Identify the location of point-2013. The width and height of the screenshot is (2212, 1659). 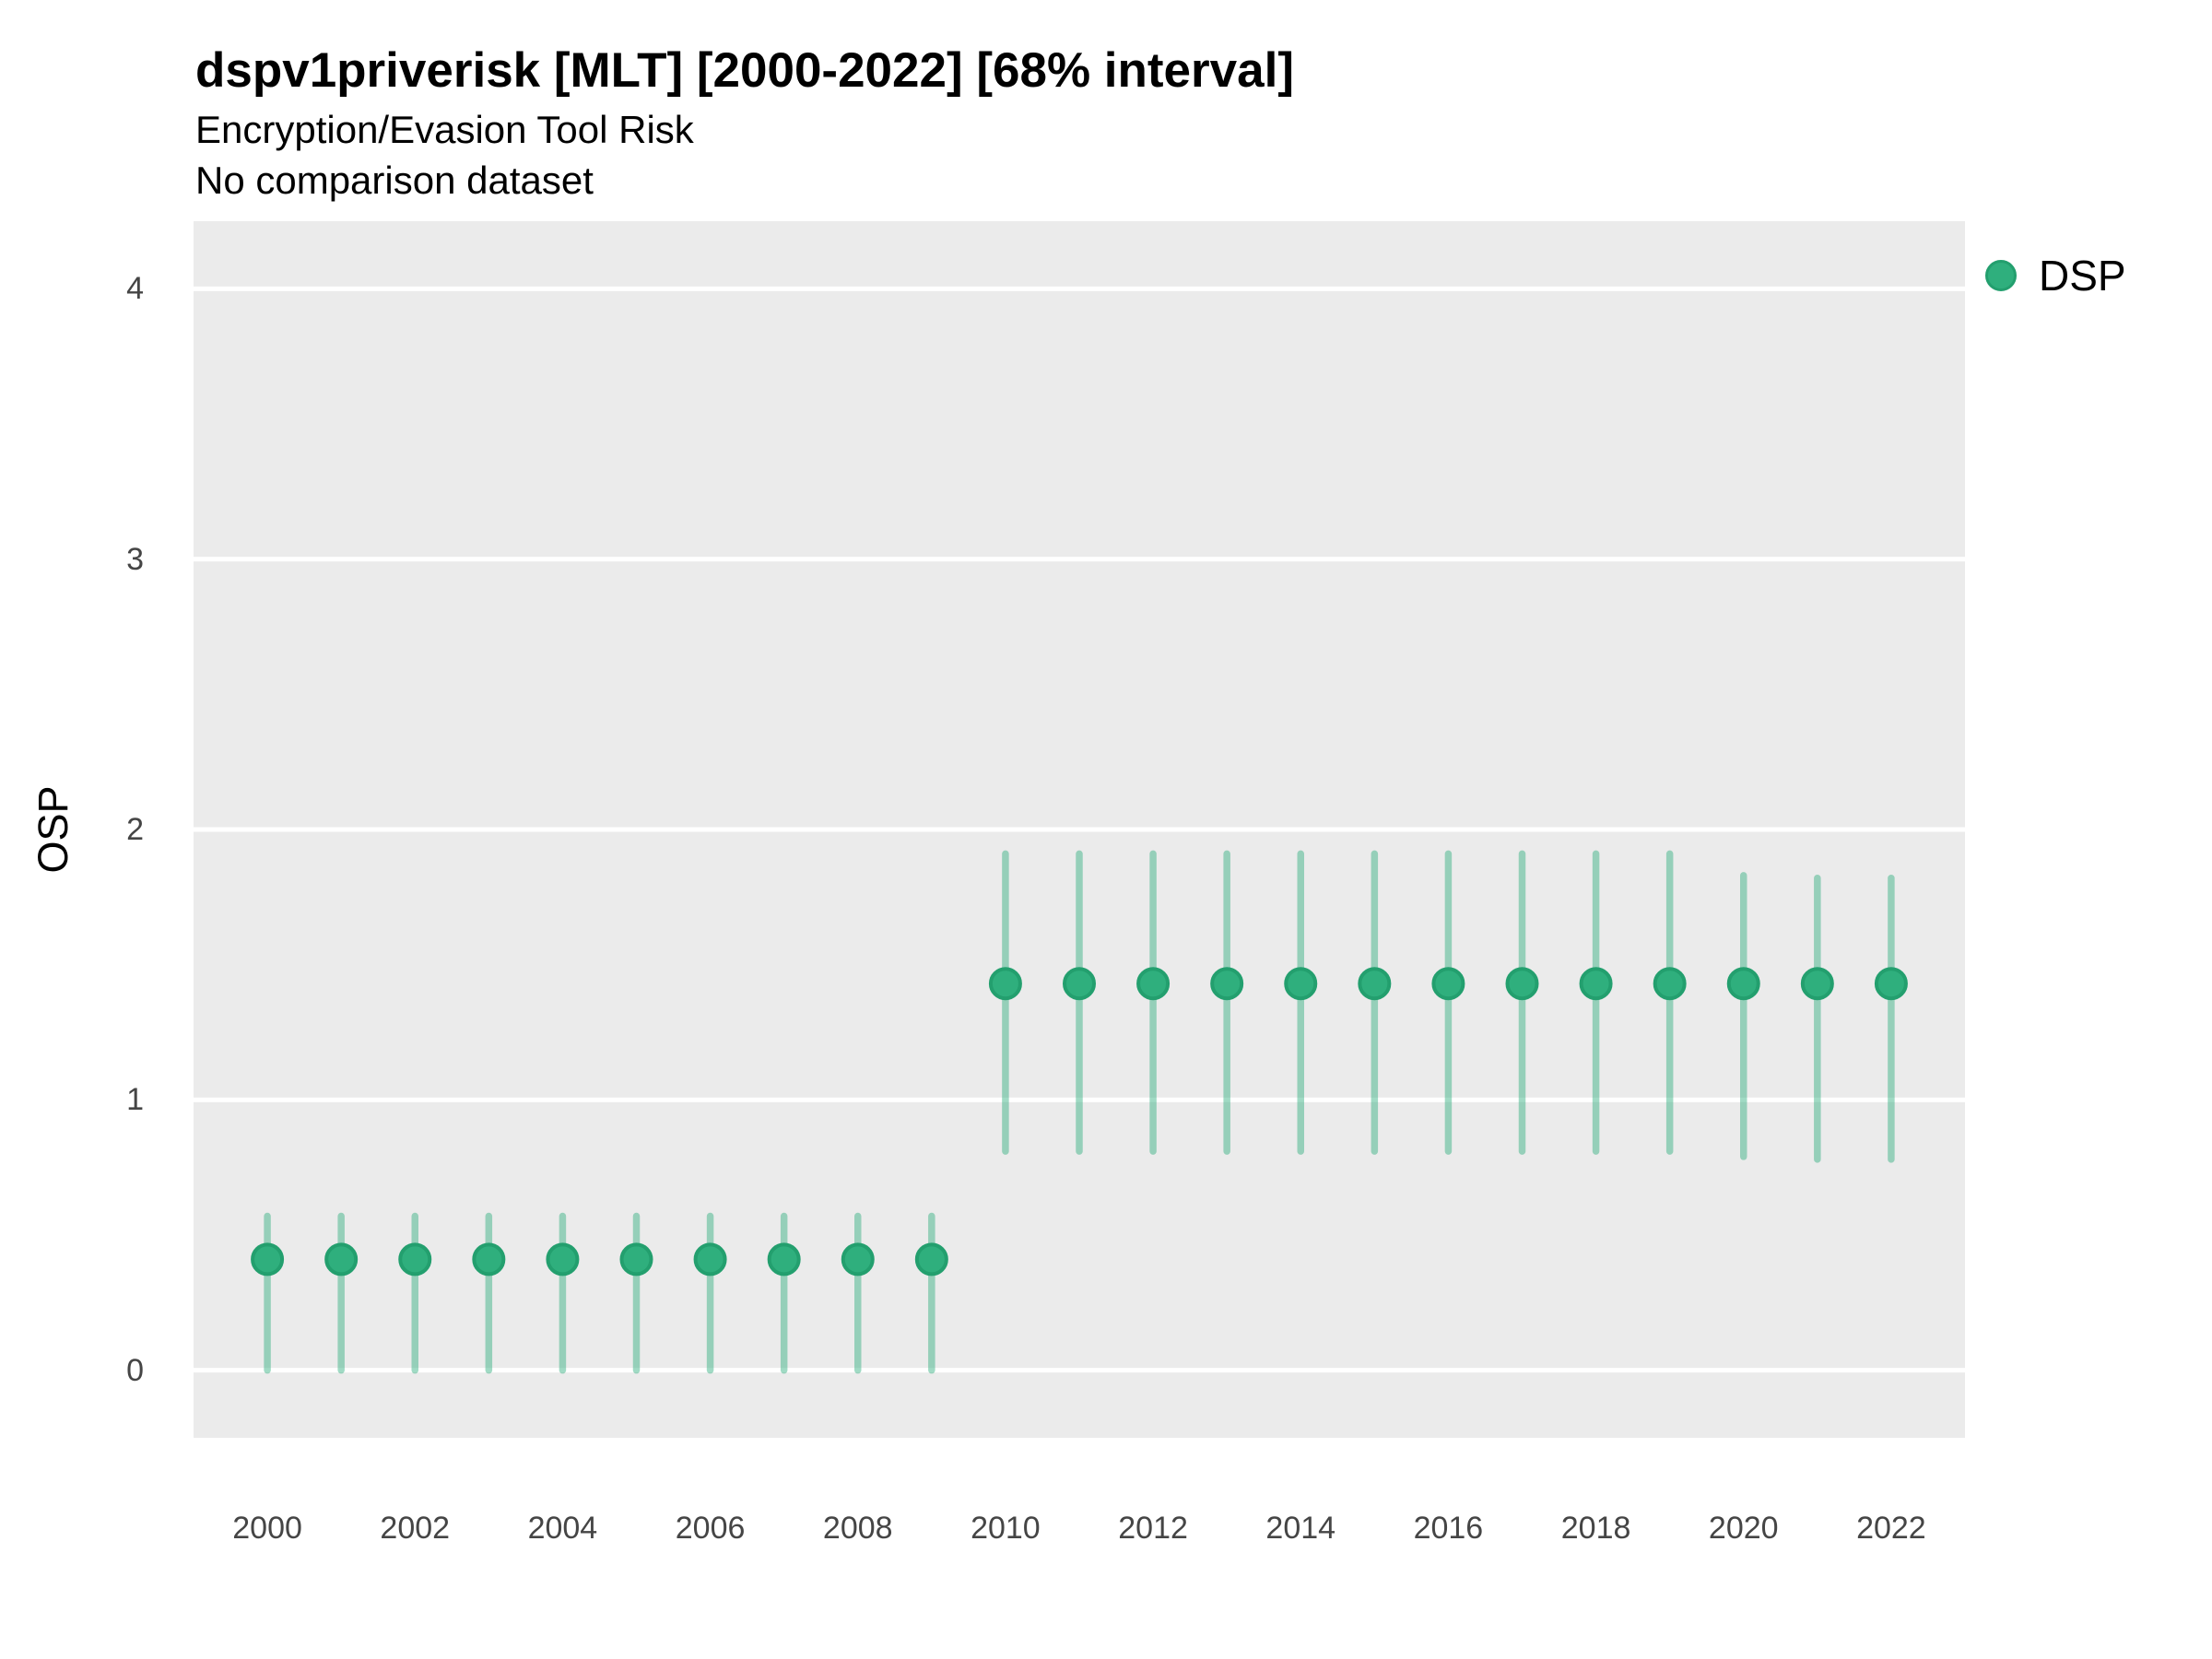
(1227, 984).